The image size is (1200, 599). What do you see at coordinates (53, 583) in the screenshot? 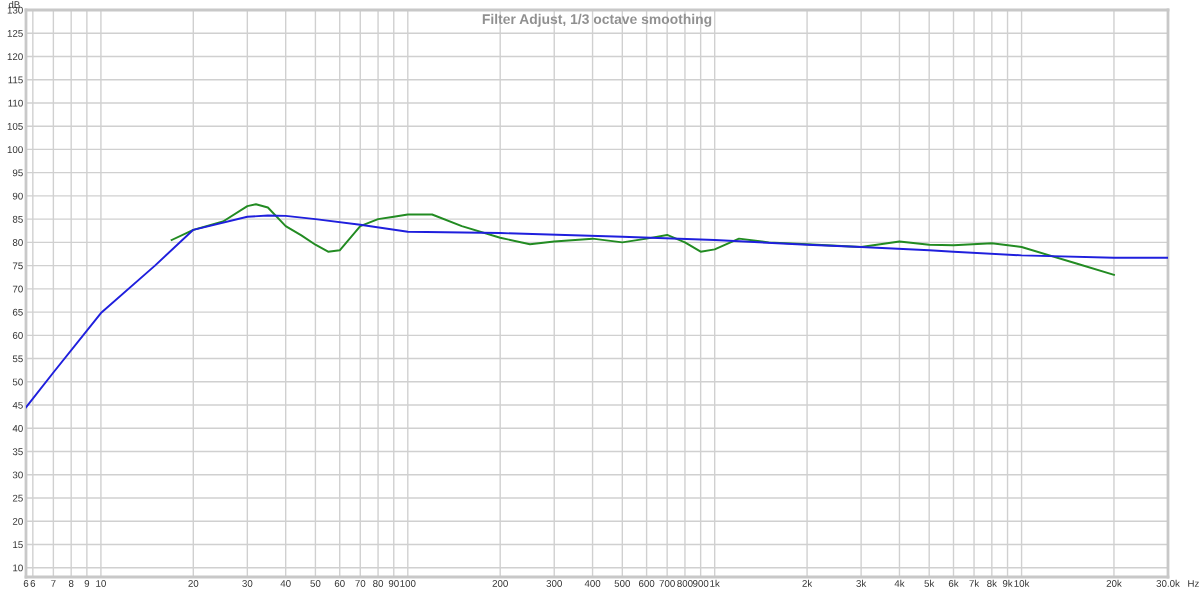
I see `x-tick-label: 7` at bounding box center [53, 583].